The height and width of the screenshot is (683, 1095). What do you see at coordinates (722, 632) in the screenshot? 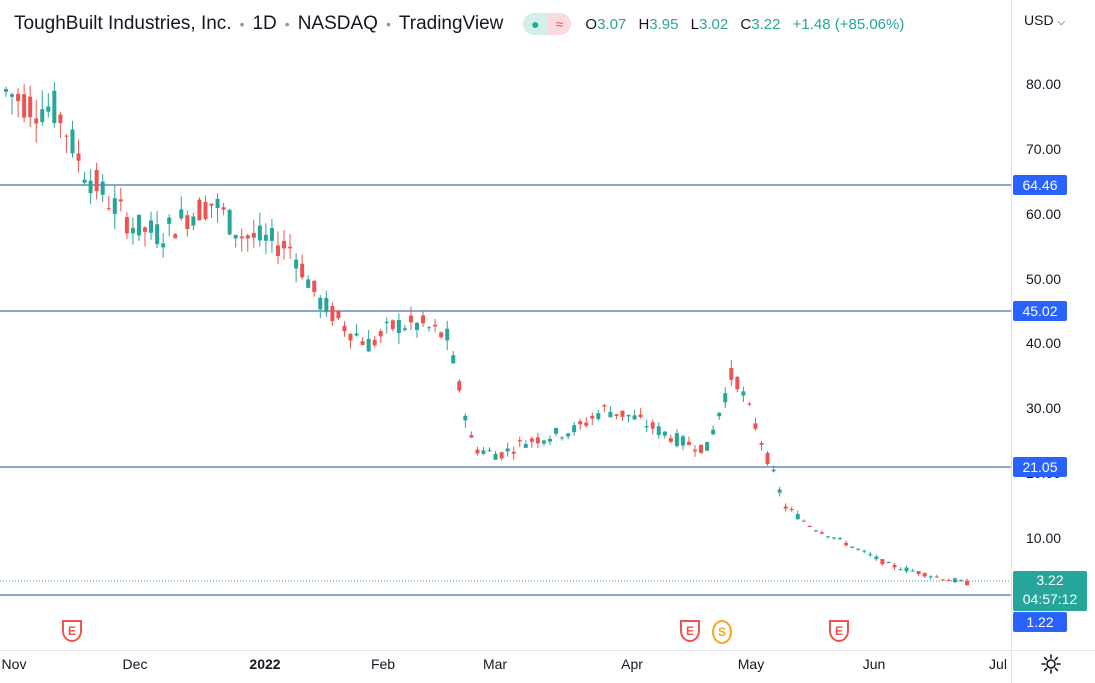
I see `split-event-marker: S` at bounding box center [722, 632].